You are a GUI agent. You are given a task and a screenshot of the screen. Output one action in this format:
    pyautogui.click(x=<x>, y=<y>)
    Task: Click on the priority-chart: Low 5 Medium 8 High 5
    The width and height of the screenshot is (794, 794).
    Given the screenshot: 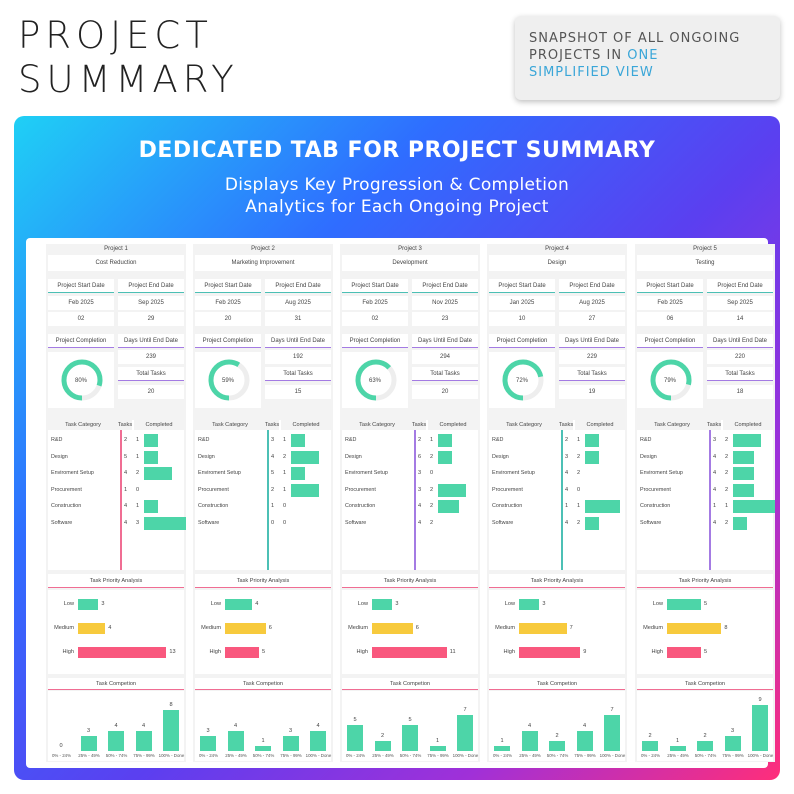 What is the action you would take?
    pyautogui.click(x=705, y=632)
    